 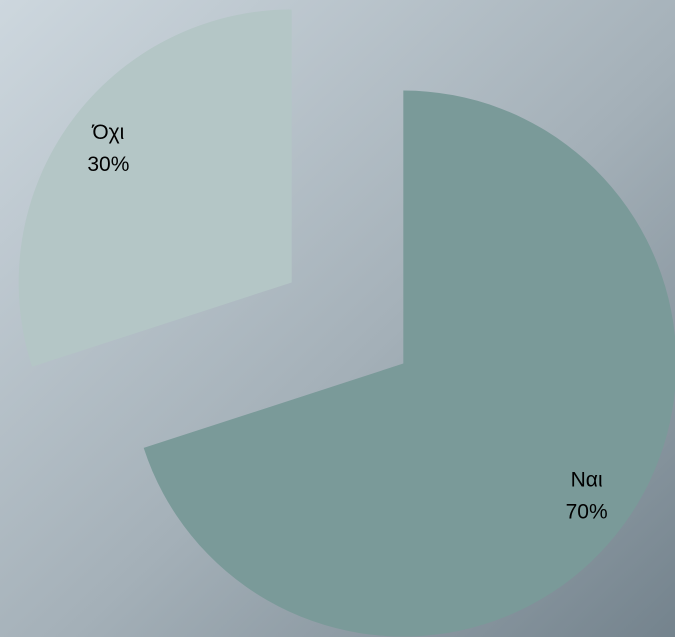 I want to click on slice-value-label: 30%, so click(x=108, y=164).